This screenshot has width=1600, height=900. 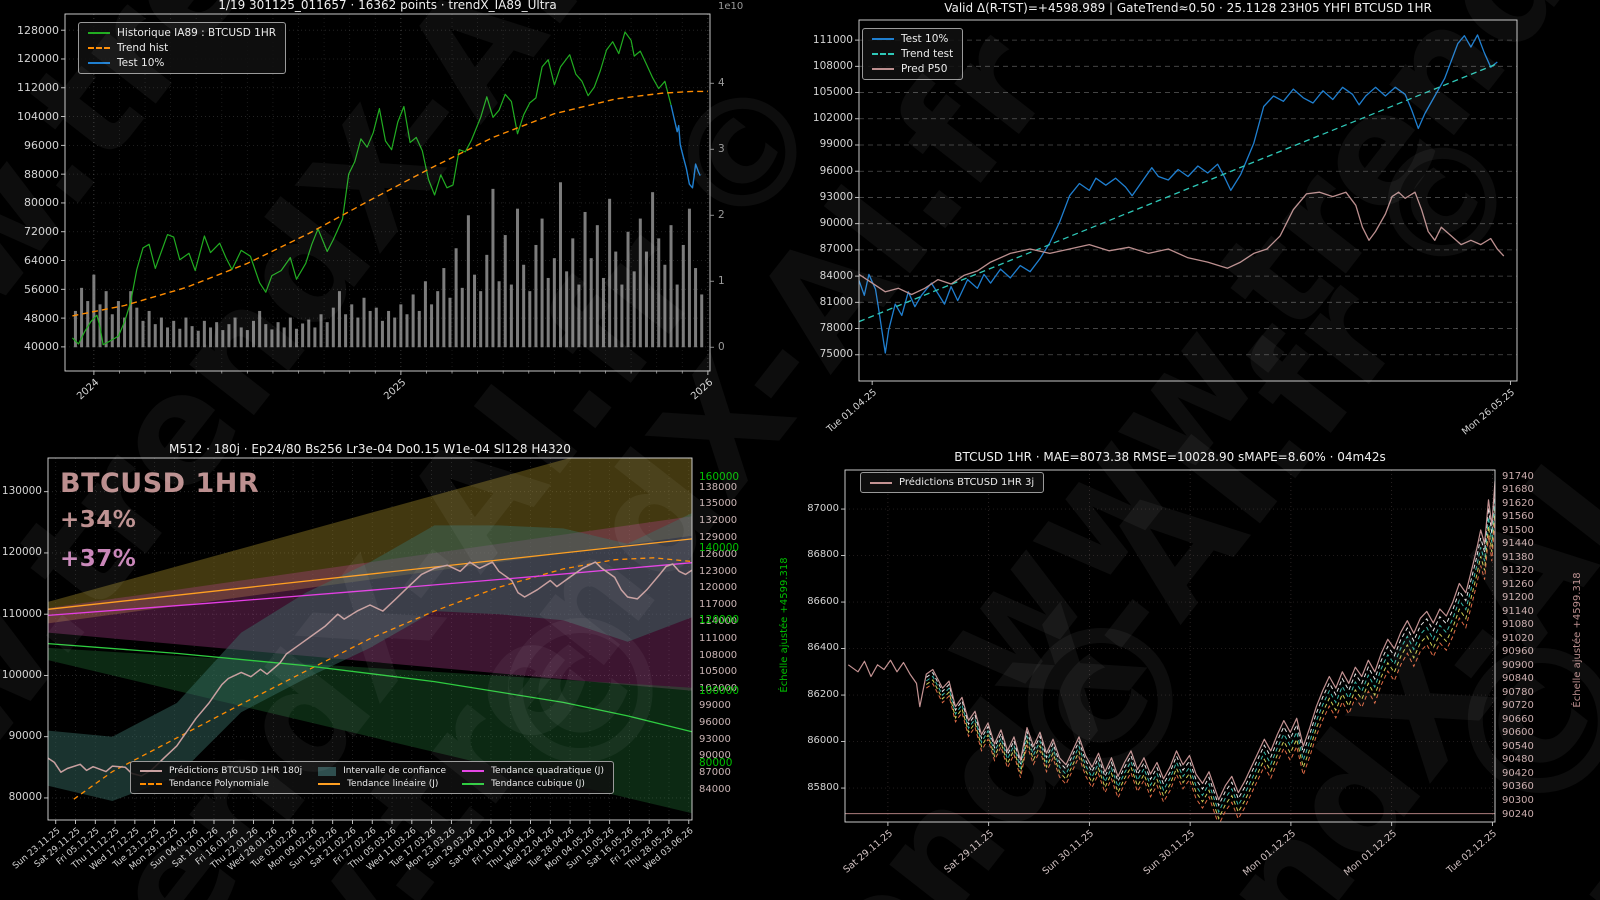 What do you see at coordinates (98, 520) in the screenshot?
I see `annotation-1: +34%` at bounding box center [98, 520].